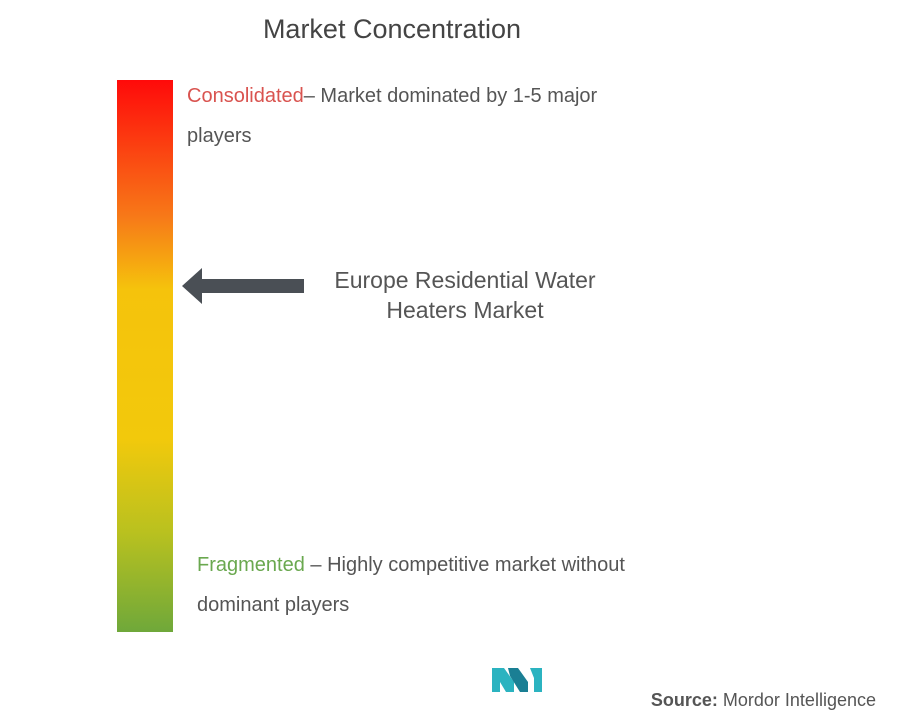 This screenshot has height=727, width=920. Describe the element at coordinates (536, 680) in the screenshot. I see `logo-right` at that location.